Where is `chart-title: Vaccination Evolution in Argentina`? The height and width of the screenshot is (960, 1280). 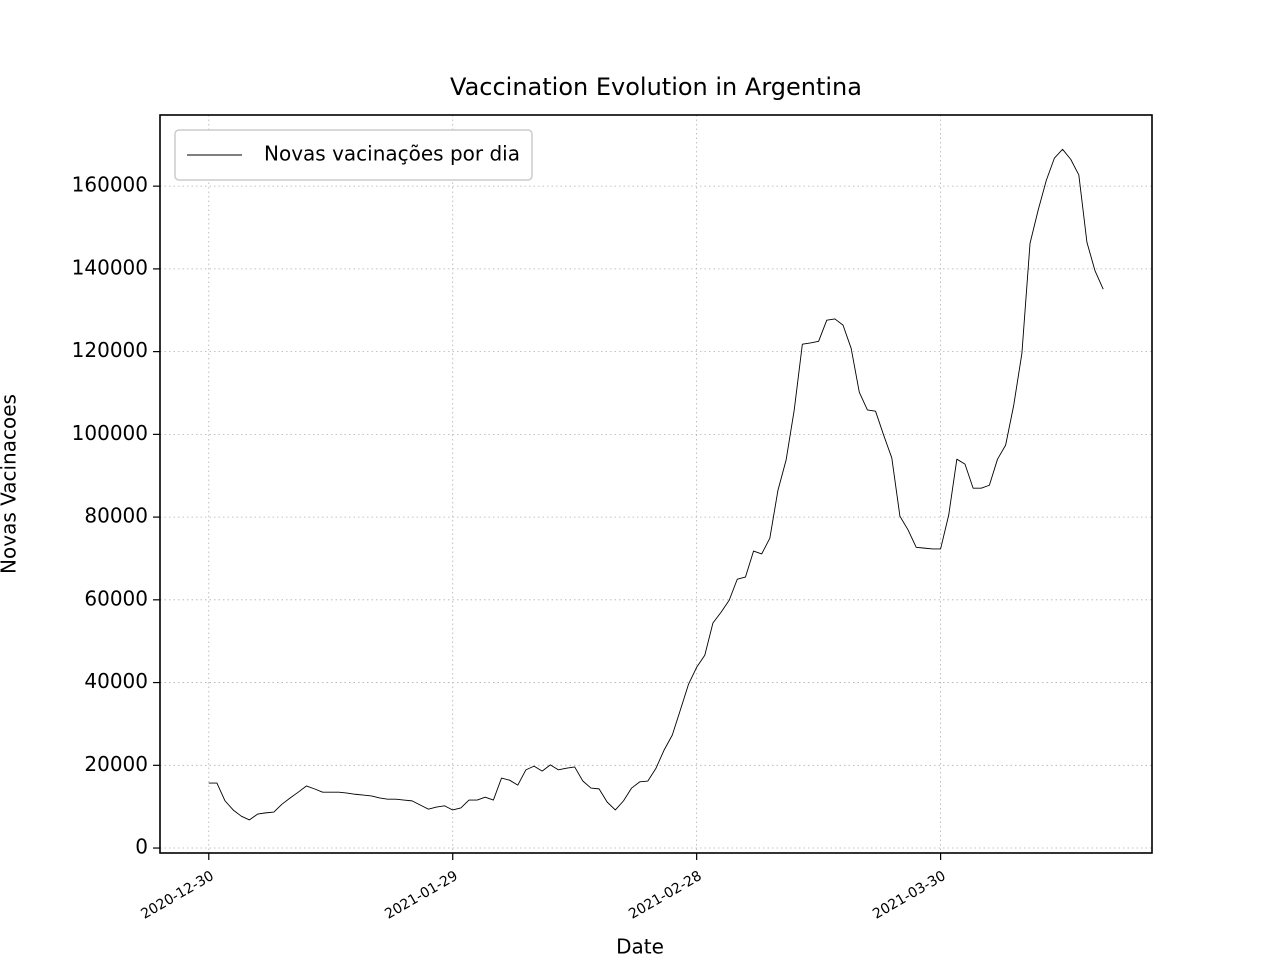 chart-title: Vaccination Evolution in Argentina is located at coordinates (656, 87).